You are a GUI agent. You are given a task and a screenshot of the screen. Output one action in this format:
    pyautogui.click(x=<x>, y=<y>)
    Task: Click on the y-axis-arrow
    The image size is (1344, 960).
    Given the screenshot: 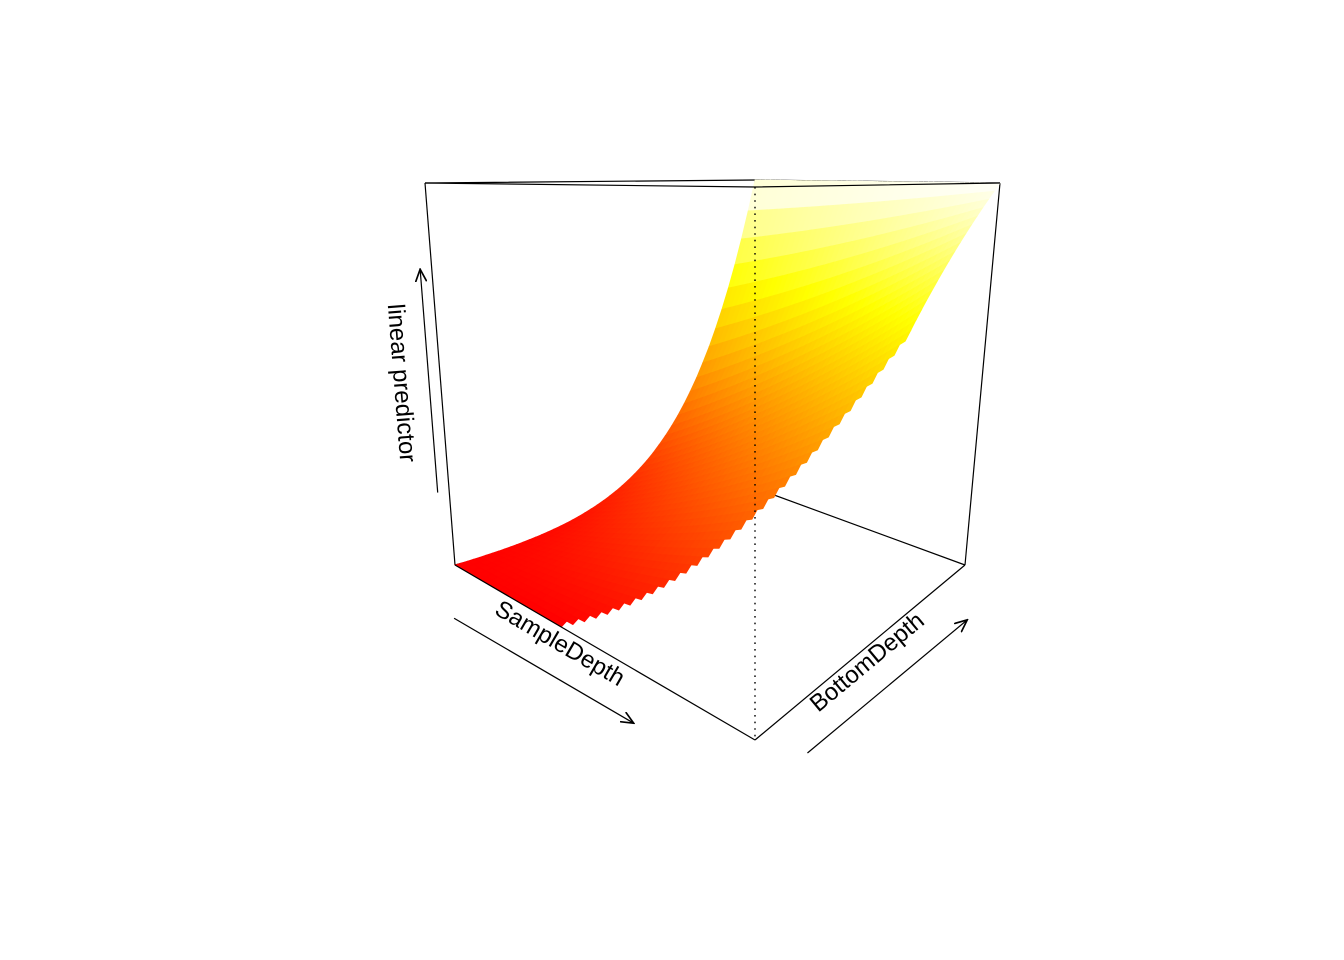 What is the action you would take?
    pyautogui.click(x=887, y=687)
    